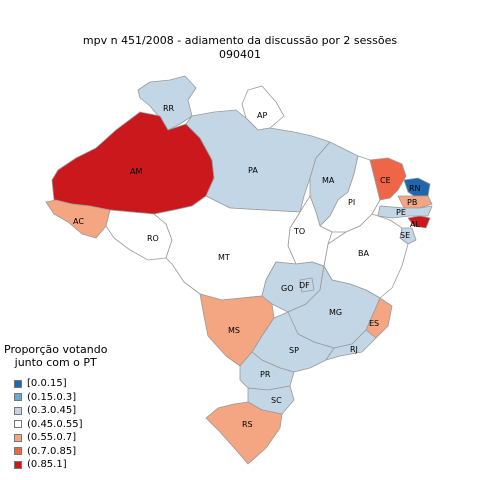  I want to click on state-label-RR: RR, so click(169, 108).